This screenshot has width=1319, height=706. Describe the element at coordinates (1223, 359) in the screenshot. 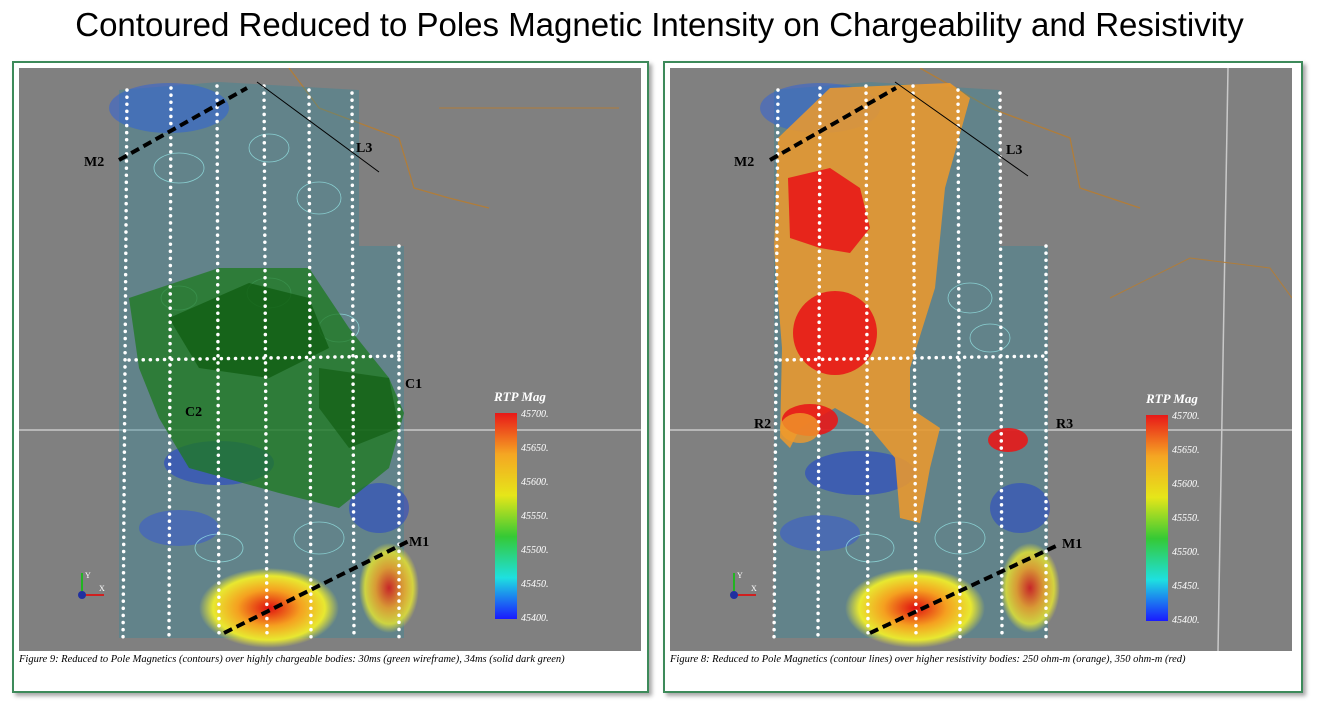

I see `road-line` at that location.